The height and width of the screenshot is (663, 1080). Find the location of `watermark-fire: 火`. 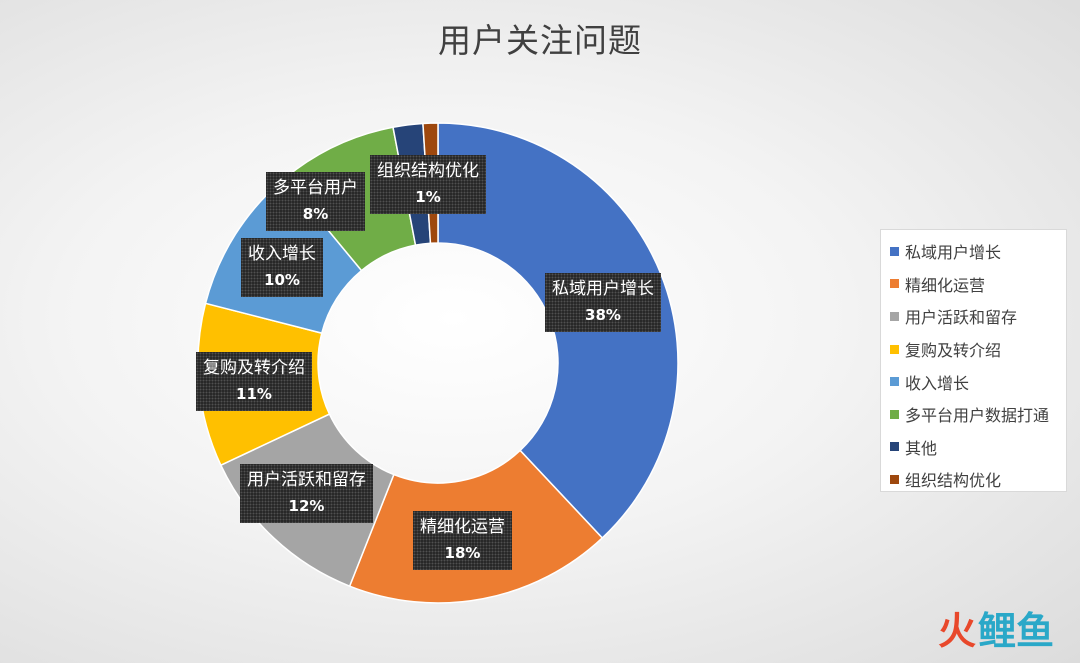

watermark-fire: 火 is located at coordinates (956, 631).